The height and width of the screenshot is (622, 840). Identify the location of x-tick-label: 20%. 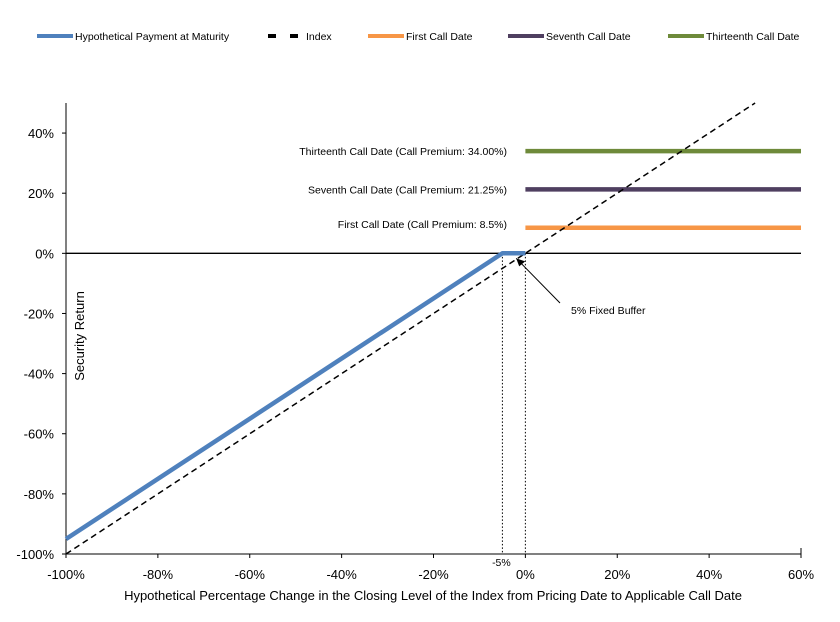
(617, 574).